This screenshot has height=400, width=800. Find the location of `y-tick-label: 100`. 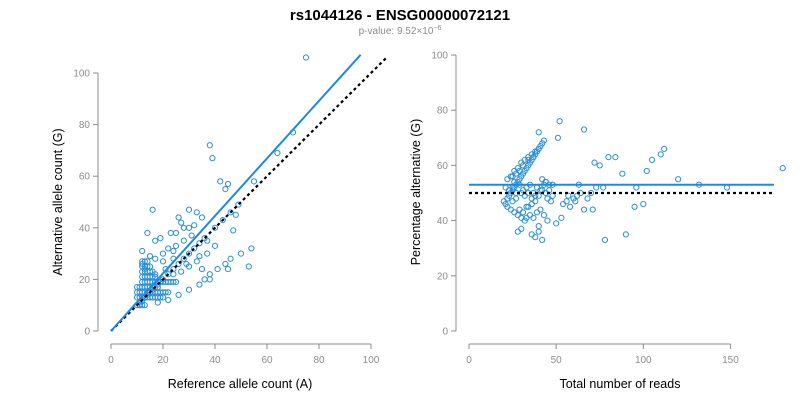

y-tick-label: 100 is located at coordinates (81, 74).